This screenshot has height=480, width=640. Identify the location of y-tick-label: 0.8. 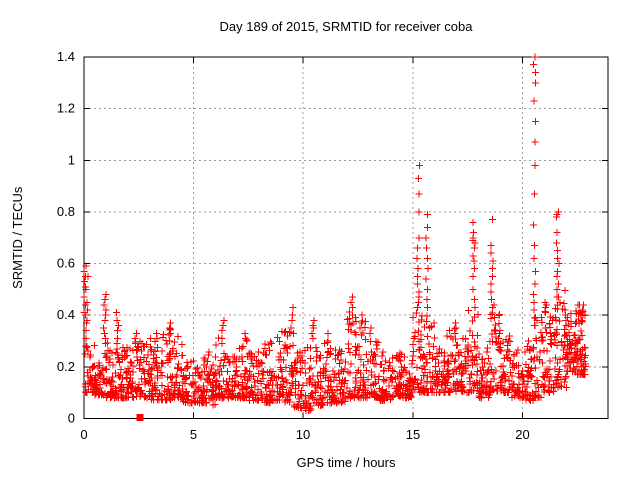
(66, 211).